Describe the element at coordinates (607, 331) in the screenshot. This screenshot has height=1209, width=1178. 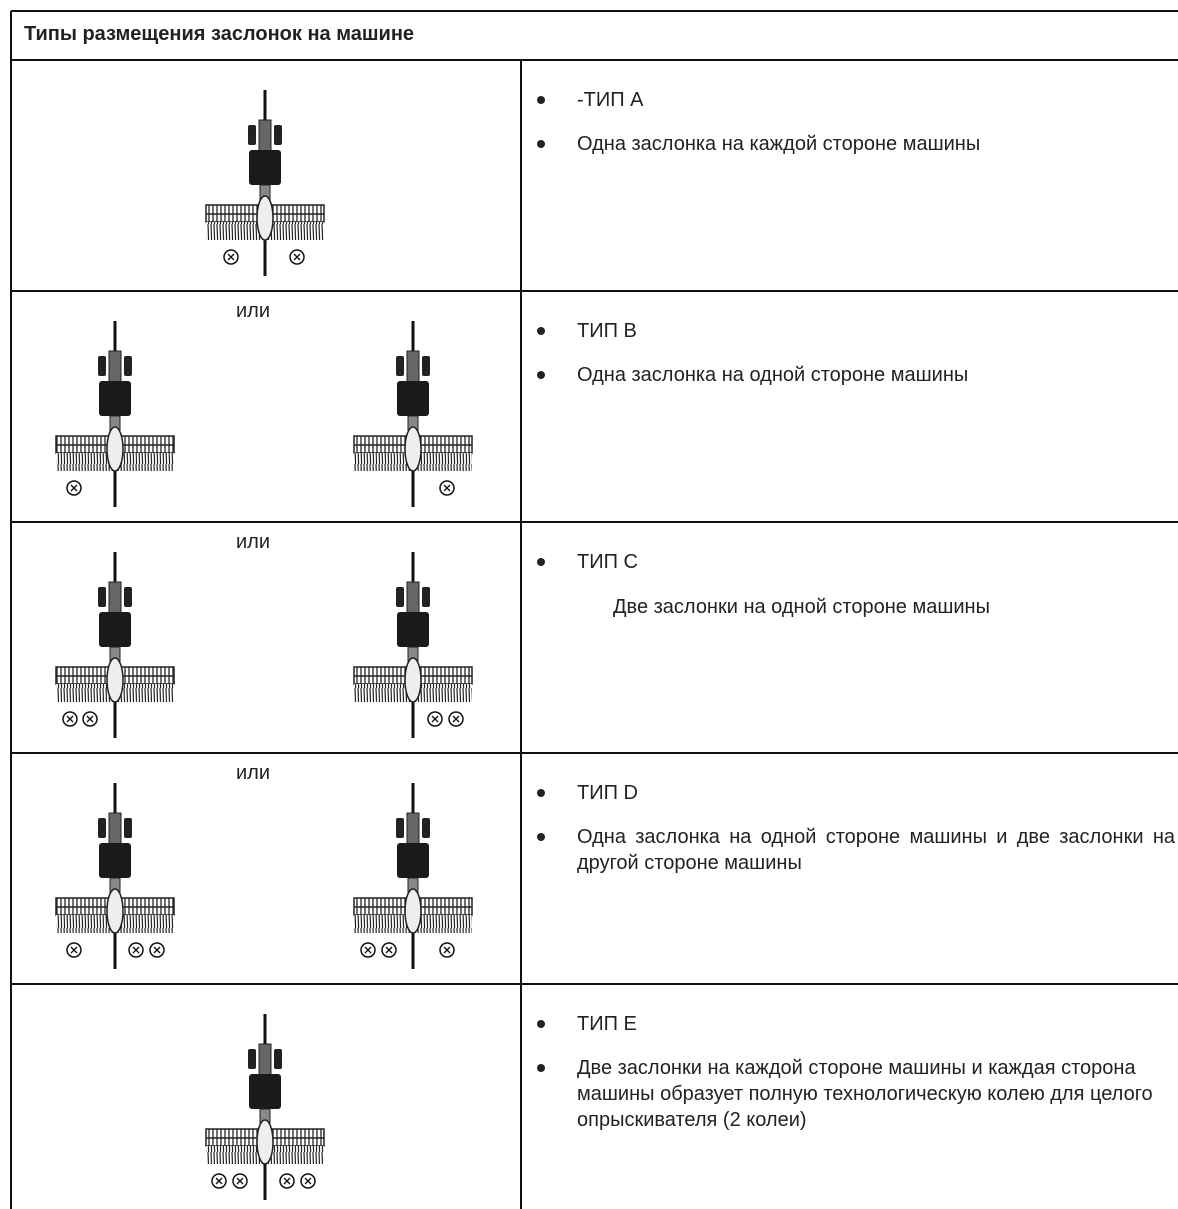
I see `type-label: ТИП B` at that location.